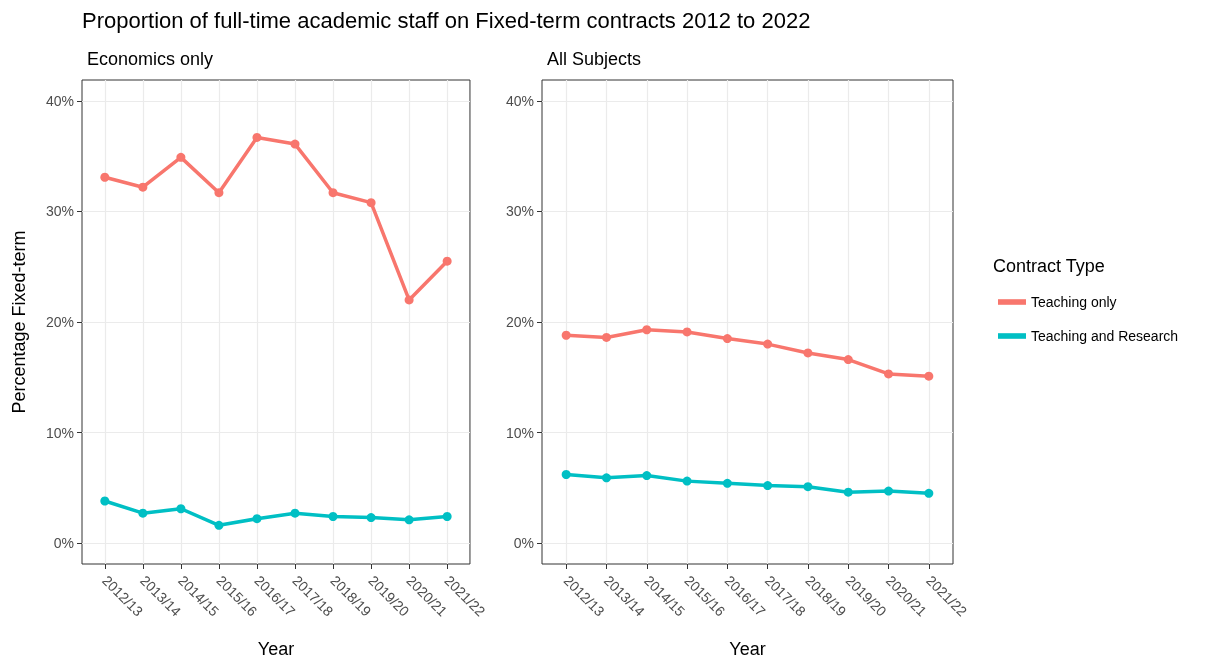 The height and width of the screenshot is (663, 1216). Describe the element at coordinates (1049, 266) in the screenshot. I see `legend-title: Contract Type` at that location.